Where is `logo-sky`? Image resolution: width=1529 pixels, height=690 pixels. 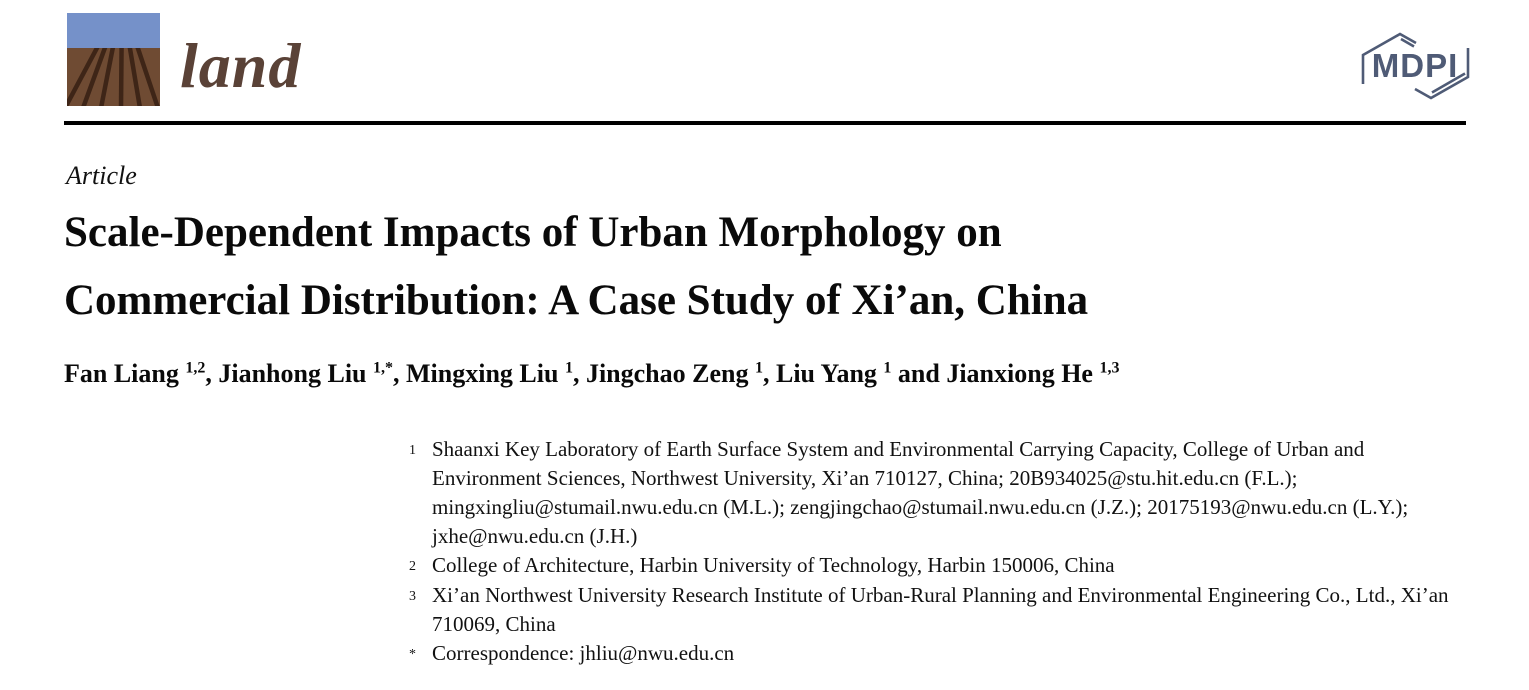
logo-sky is located at coordinates (113, 30).